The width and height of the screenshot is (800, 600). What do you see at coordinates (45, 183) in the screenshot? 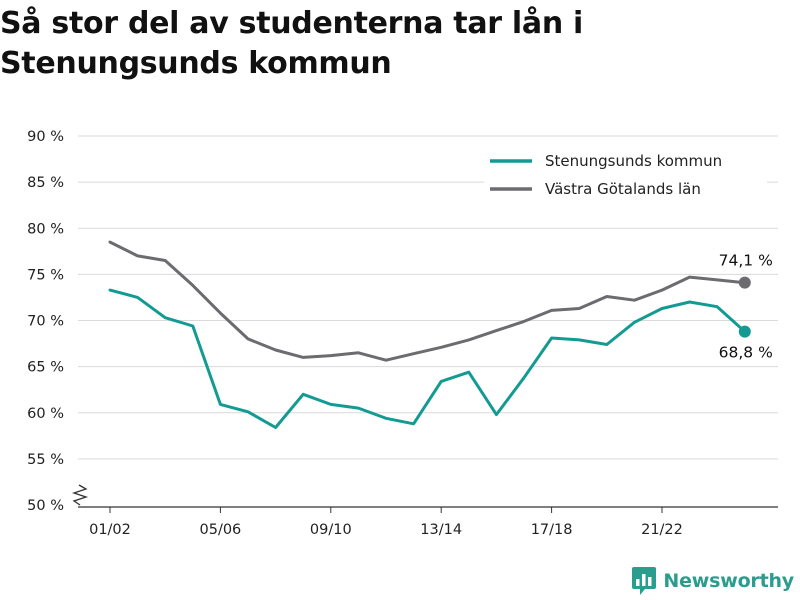
I see `y-tick-label: 85 %` at bounding box center [45, 183].